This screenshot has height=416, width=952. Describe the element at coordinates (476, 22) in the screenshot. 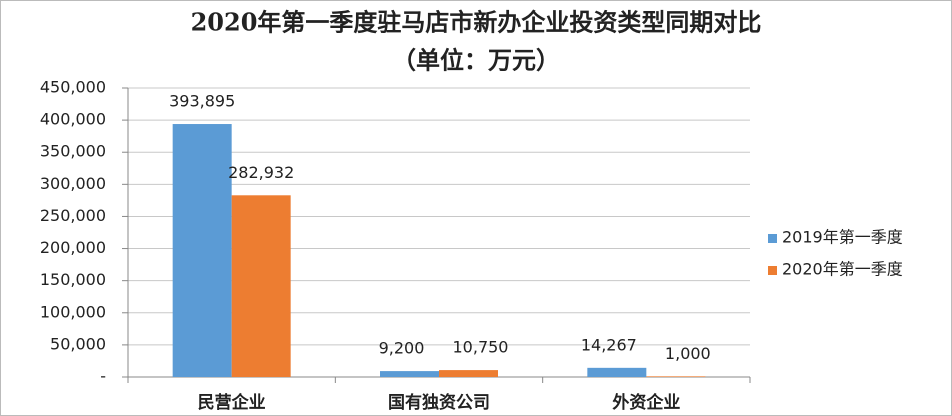

I see `chart-title: 2020年第一季度驻马店市新办企业投资类型同期对比` at that location.